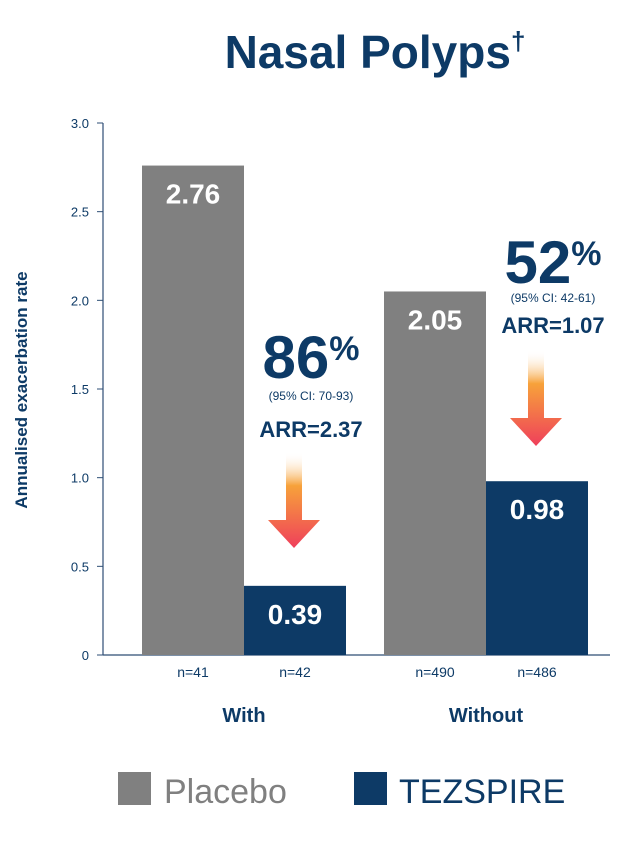 This screenshot has width=638, height=867. I want to click on y-axis-label: Annualised exacerbation rate, so click(21, 389).